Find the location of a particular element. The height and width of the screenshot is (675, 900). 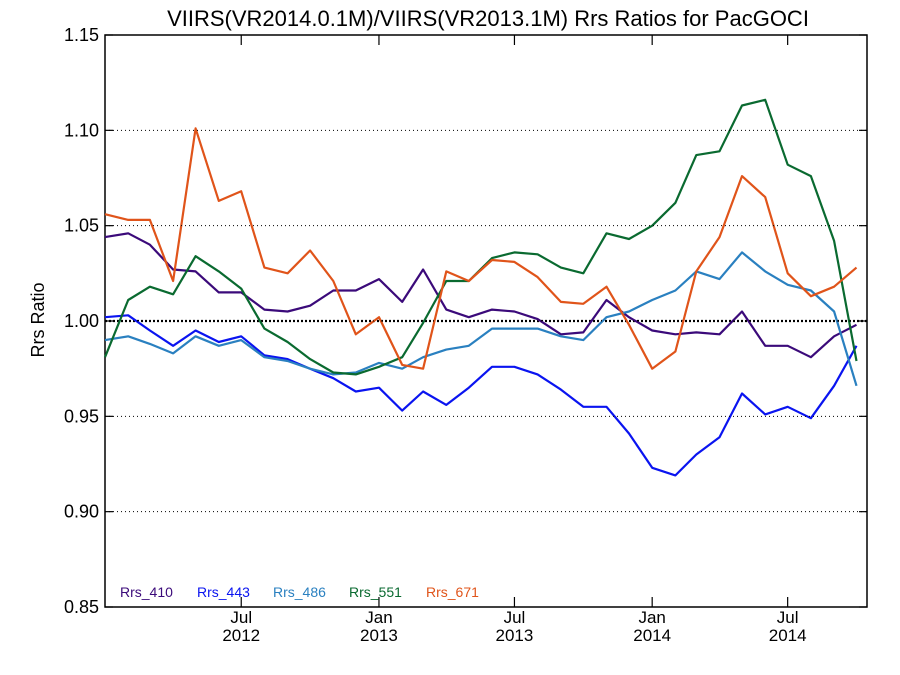

y-tick-label: 0.95 is located at coordinates (81, 416).